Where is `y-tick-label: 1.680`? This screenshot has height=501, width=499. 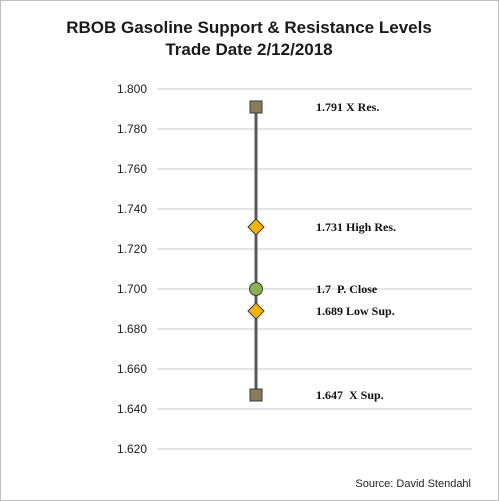 y-tick-label: 1.680 is located at coordinates (132, 329).